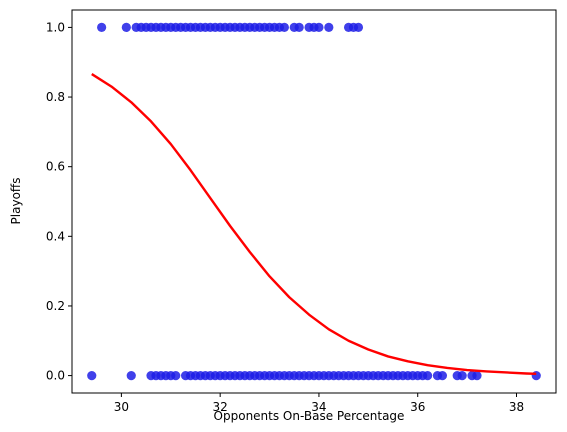 This screenshot has height=432, width=567. What do you see at coordinates (16, 201) in the screenshot?
I see `y-axis-label: Playoffs` at bounding box center [16, 201].